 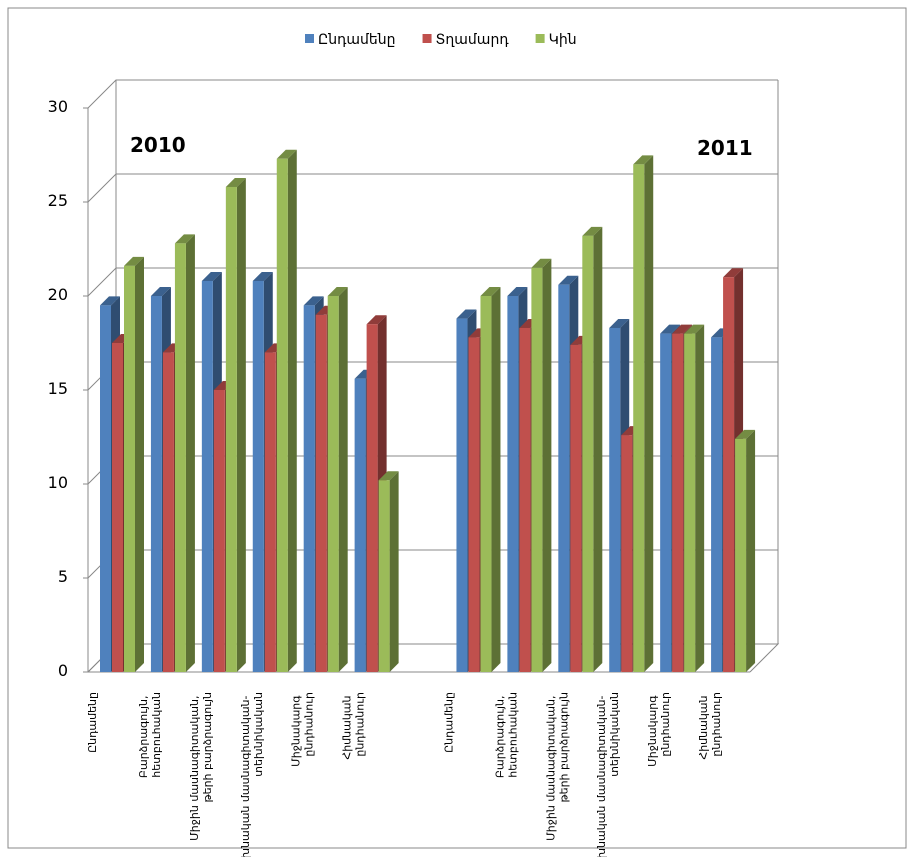 I want to click on annotation: 2010, so click(x=158, y=145).